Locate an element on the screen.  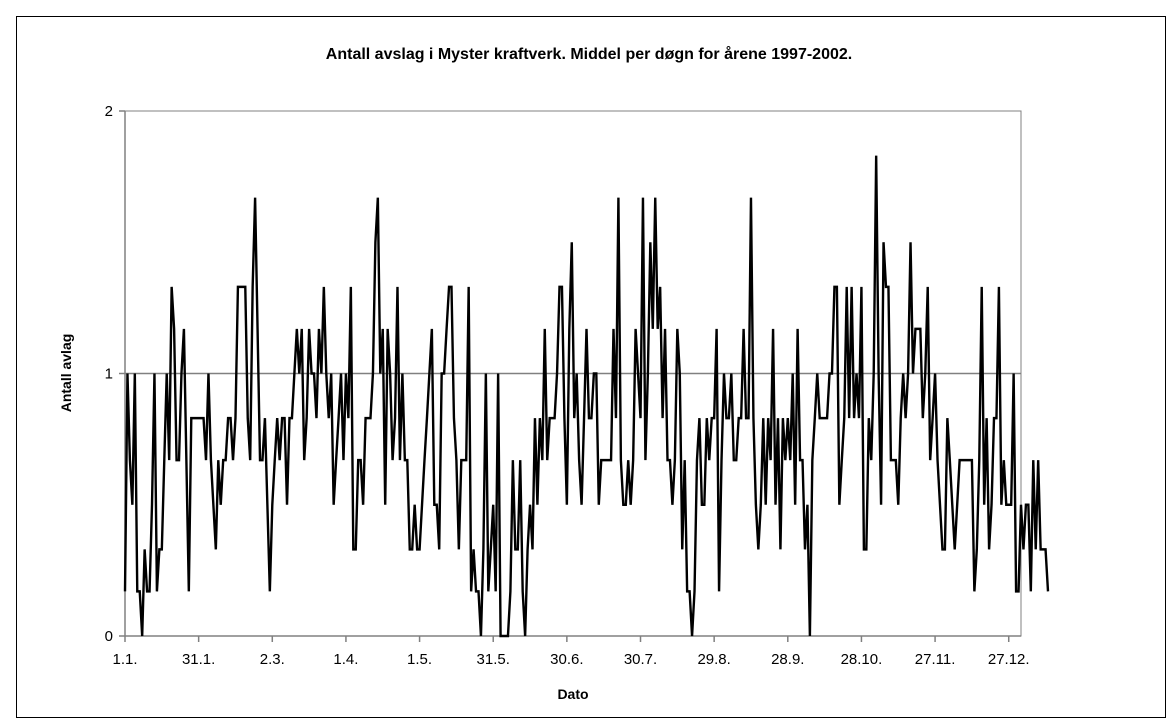
x-tick-label: 28.10. is located at coordinates (862, 659).